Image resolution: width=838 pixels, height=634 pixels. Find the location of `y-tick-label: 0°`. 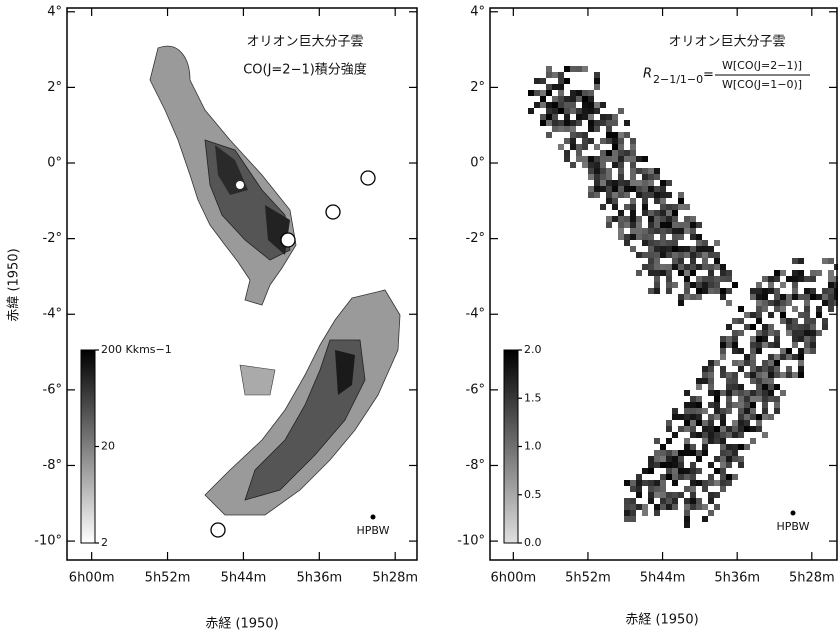

y-tick-label: 0° is located at coordinates (477, 163).